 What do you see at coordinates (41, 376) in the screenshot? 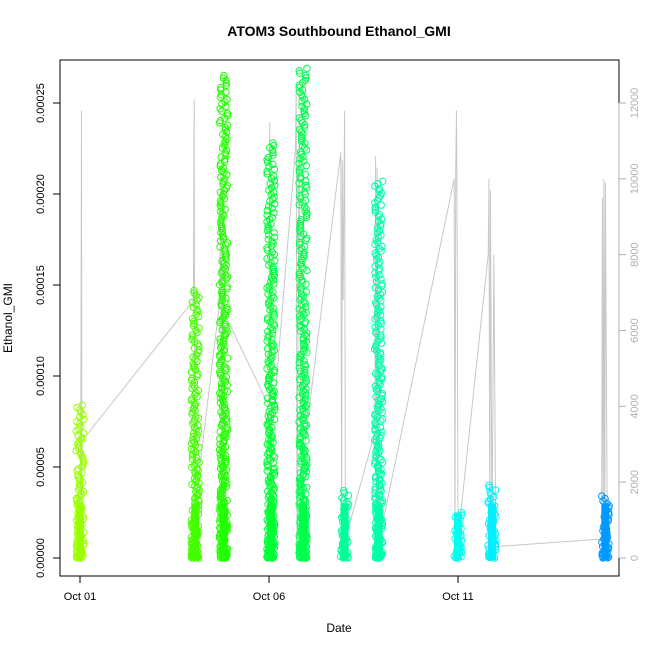
I see `y-tick-label: 0.00010` at bounding box center [41, 376].